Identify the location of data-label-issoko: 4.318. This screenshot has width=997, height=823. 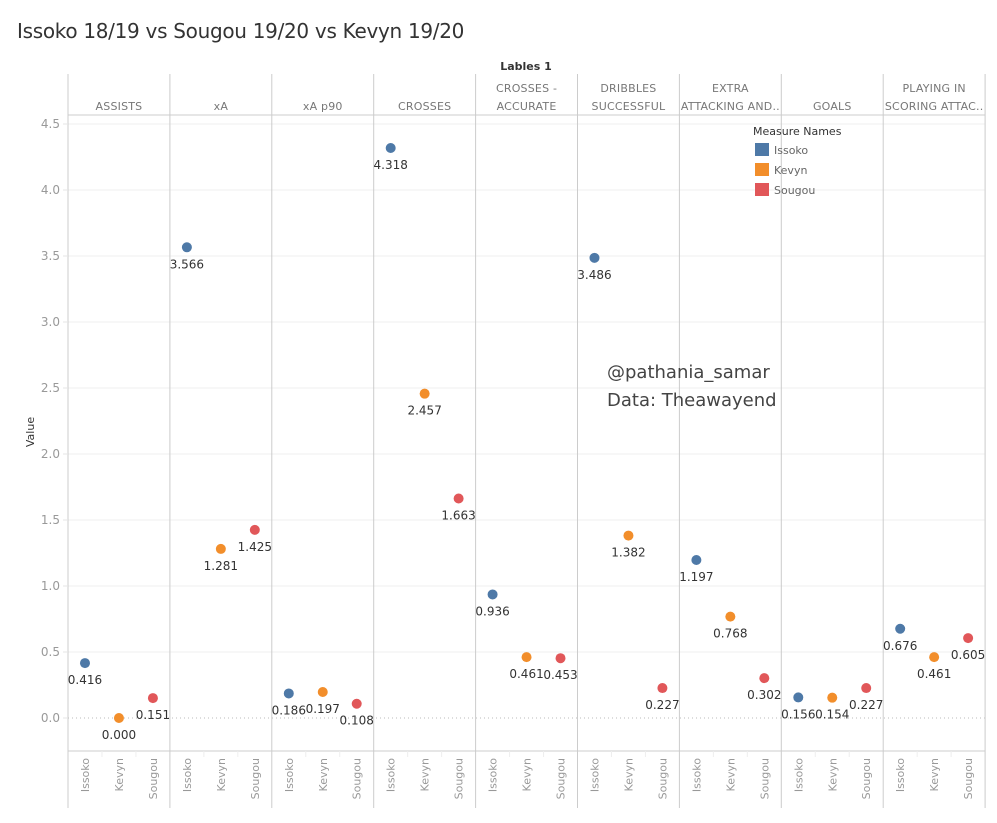
(391, 165).